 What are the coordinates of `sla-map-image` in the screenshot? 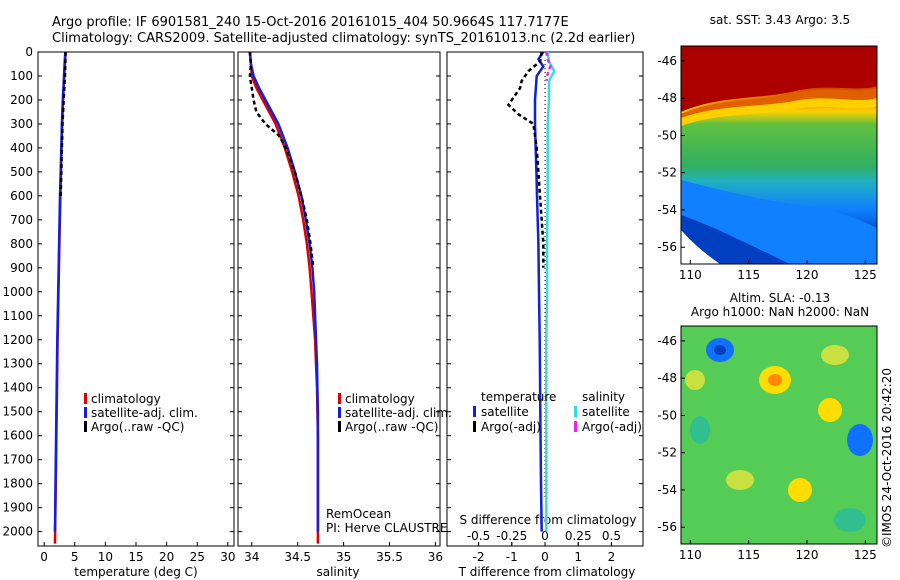 It's located at (779, 435).